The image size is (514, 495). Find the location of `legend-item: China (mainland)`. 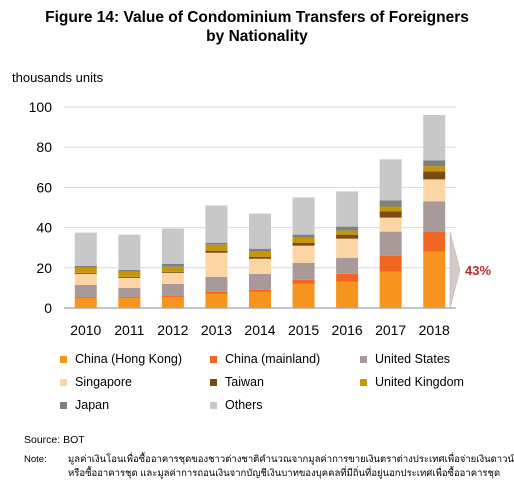

legend-item: China (mainland) is located at coordinates (265, 359).